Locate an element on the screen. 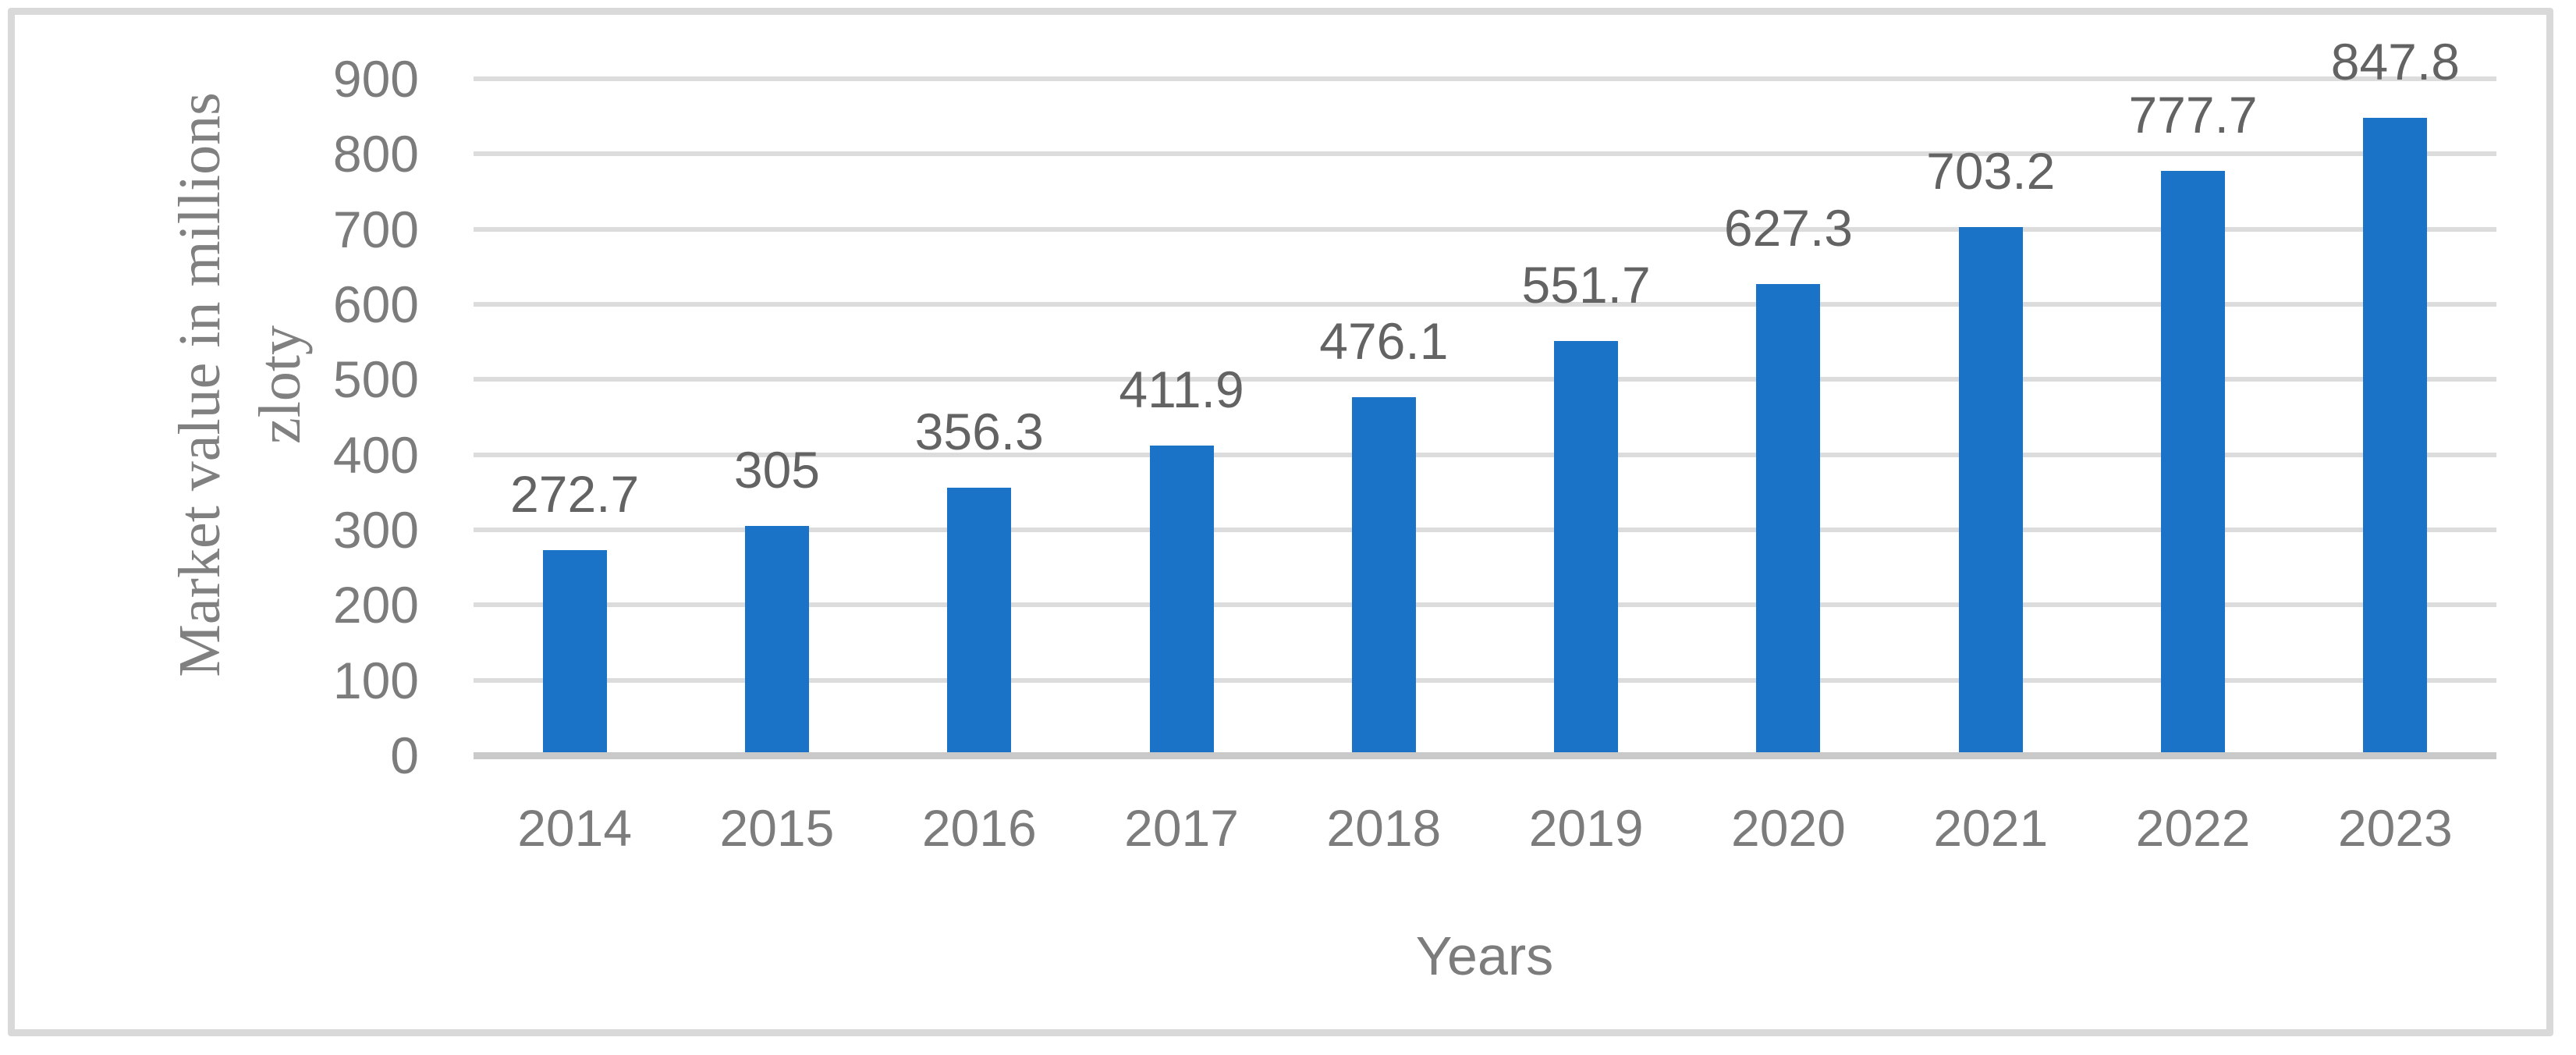 The image size is (2576, 1055). y-tick-label-600: 600 is located at coordinates (375, 304).